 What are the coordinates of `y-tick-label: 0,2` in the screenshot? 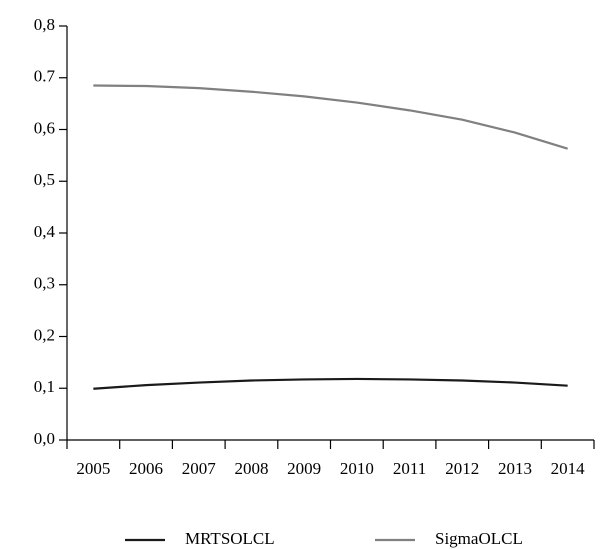 It's located at (44, 334).